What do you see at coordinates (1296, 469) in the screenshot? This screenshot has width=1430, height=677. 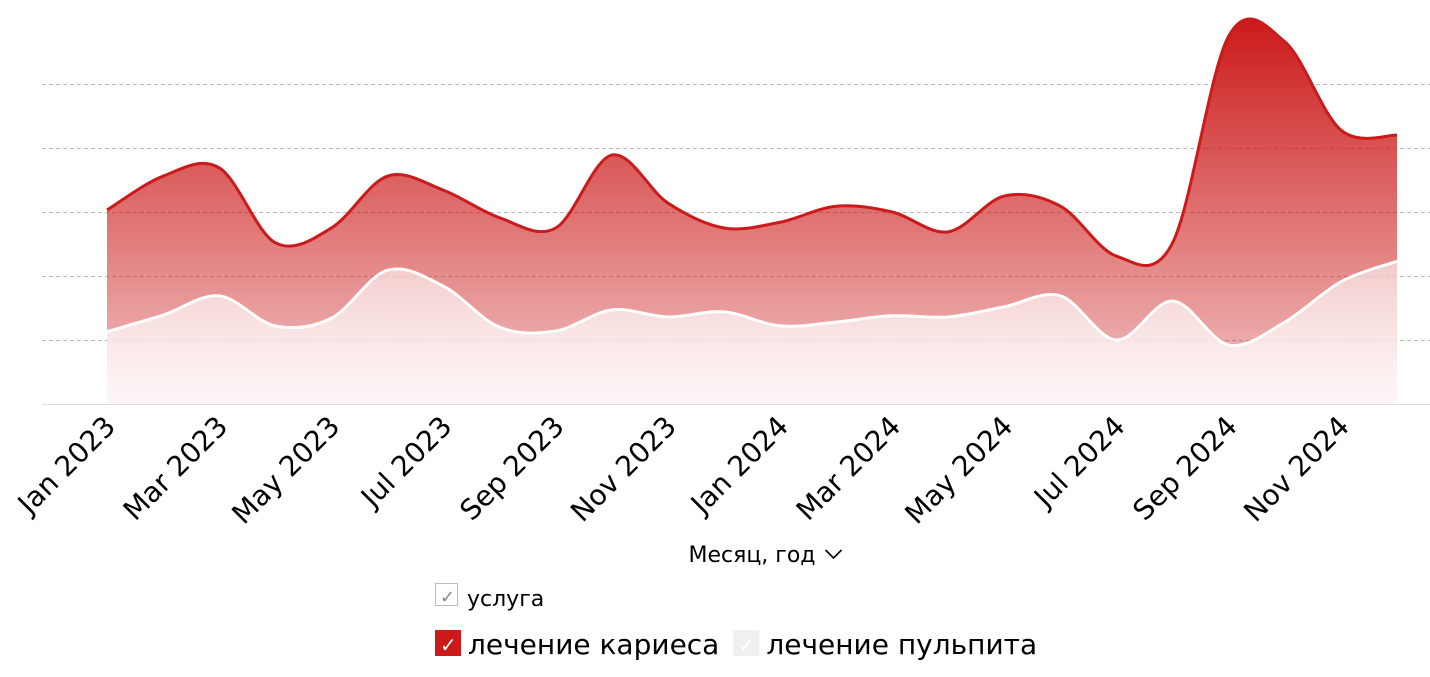 I see `x-tick-label: Nov 2024` at bounding box center [1296, 469].